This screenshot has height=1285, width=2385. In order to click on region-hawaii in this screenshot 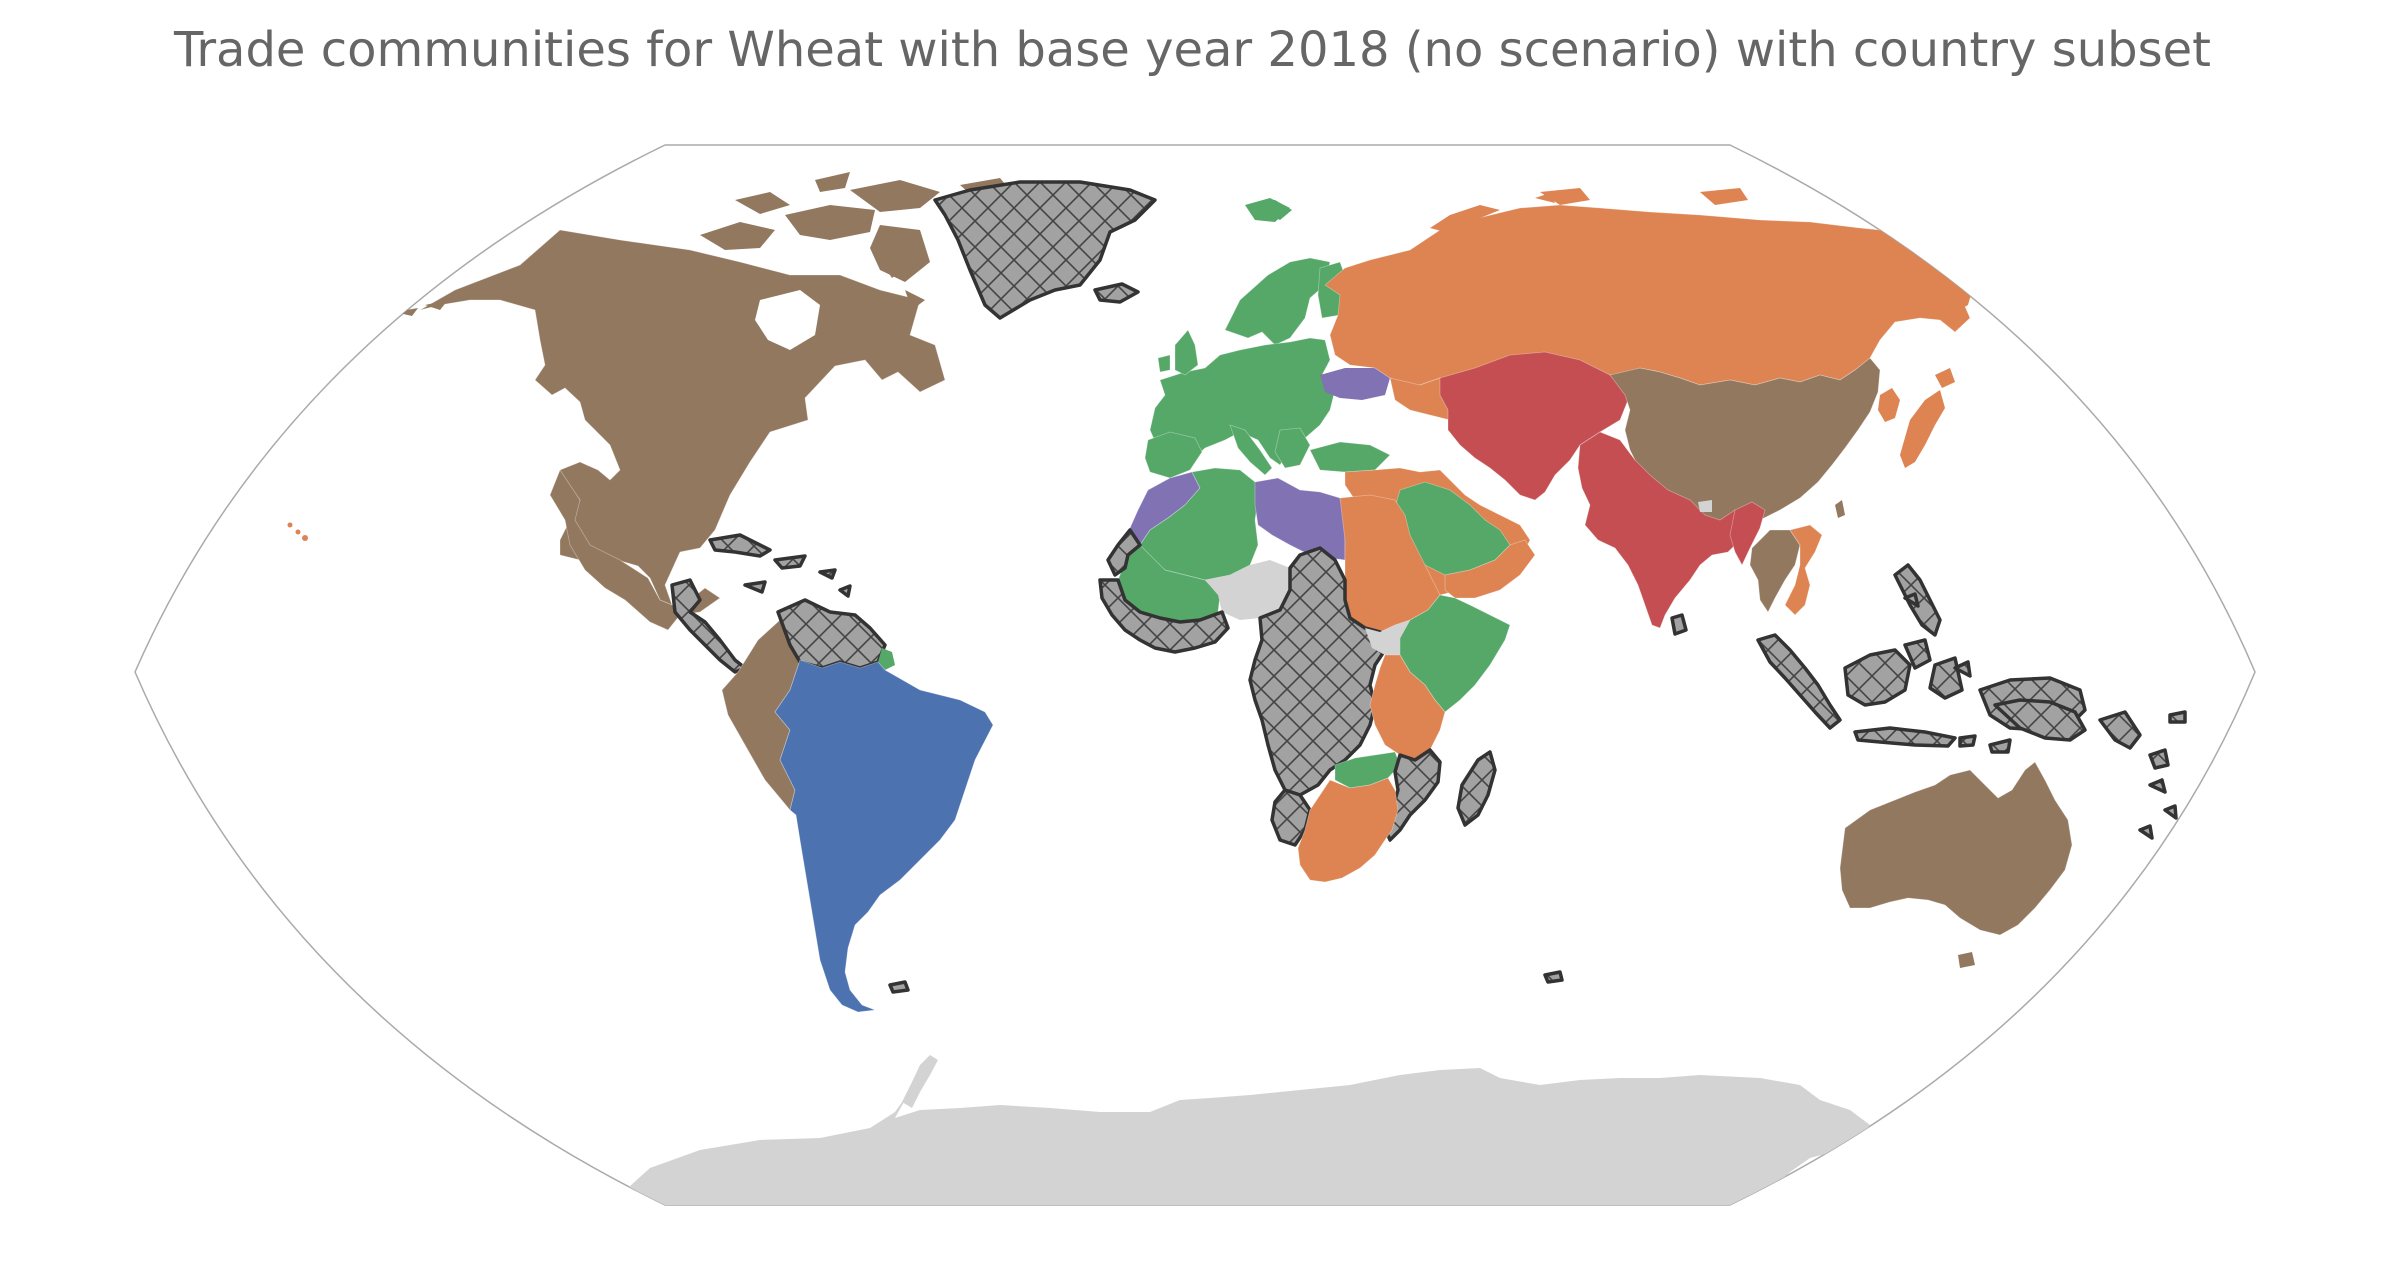, I will do `click(297, 531)`.